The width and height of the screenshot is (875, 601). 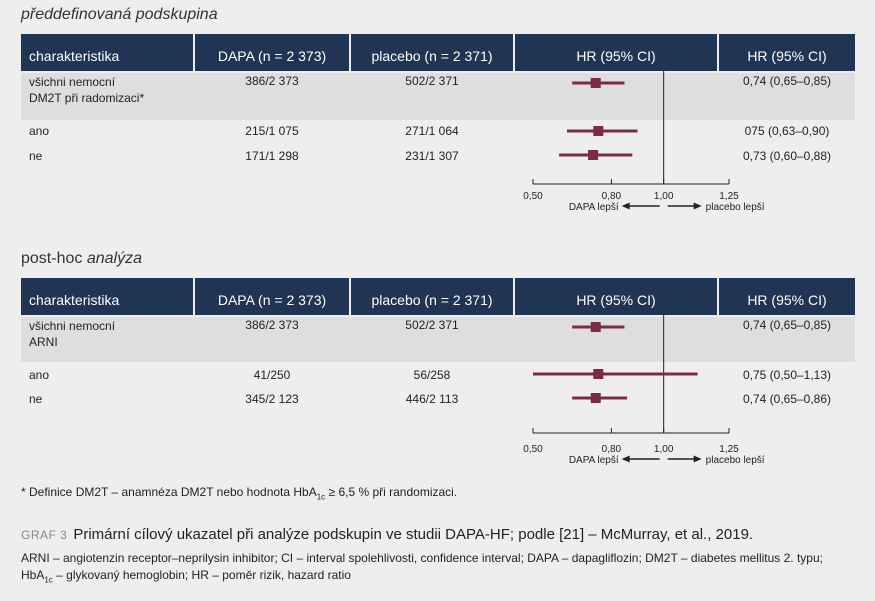 What do you see at coordinates (272, 375) in the screenshot?
I see `row-dapa: 41/250` at bounding box center [272, 375].